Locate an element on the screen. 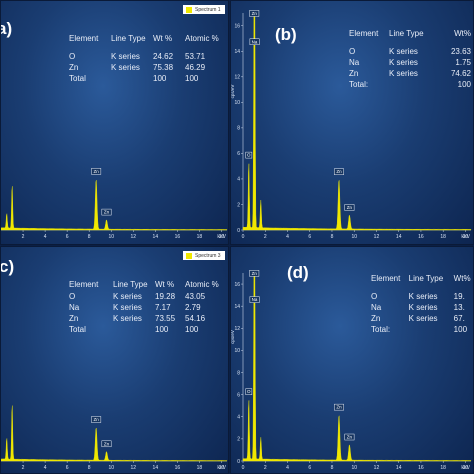 The image size is (474, 474). y-tick-label: 12 is located at coordinates (237, 329).